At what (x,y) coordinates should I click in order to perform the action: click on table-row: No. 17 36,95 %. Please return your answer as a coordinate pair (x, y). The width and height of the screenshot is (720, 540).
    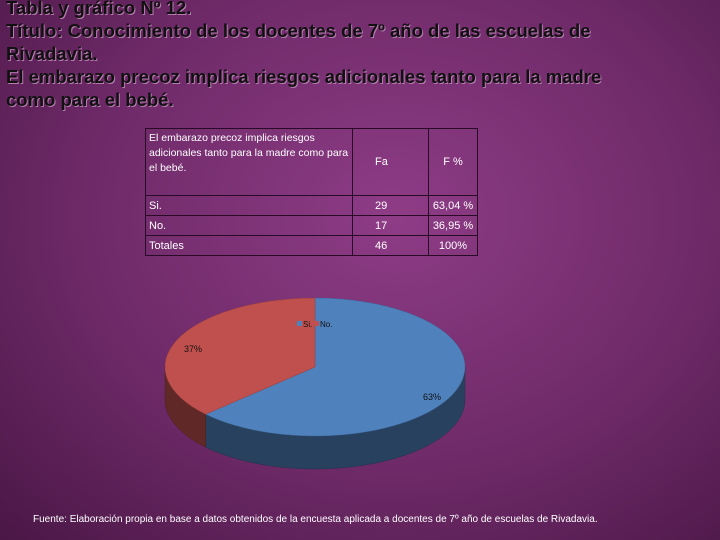
    Looking at the image, I should click on (311, 225).